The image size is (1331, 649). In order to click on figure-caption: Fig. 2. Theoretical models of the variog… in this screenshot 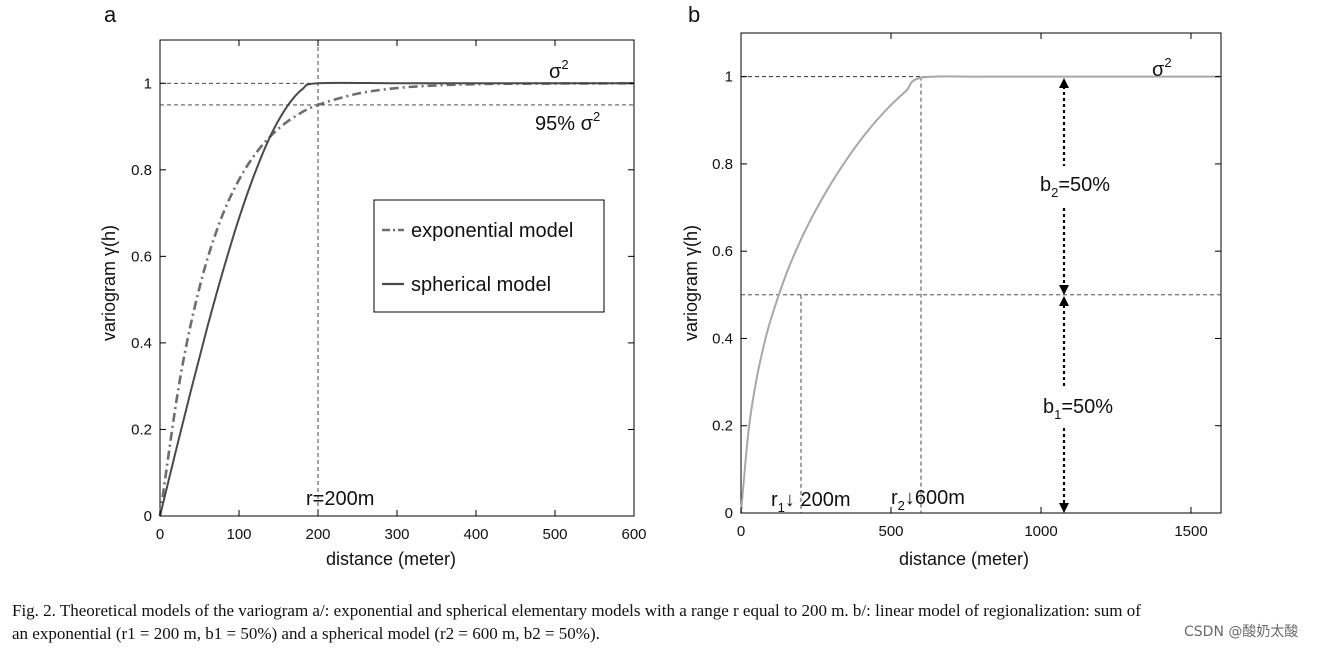, I will do `click(667, 622)`.